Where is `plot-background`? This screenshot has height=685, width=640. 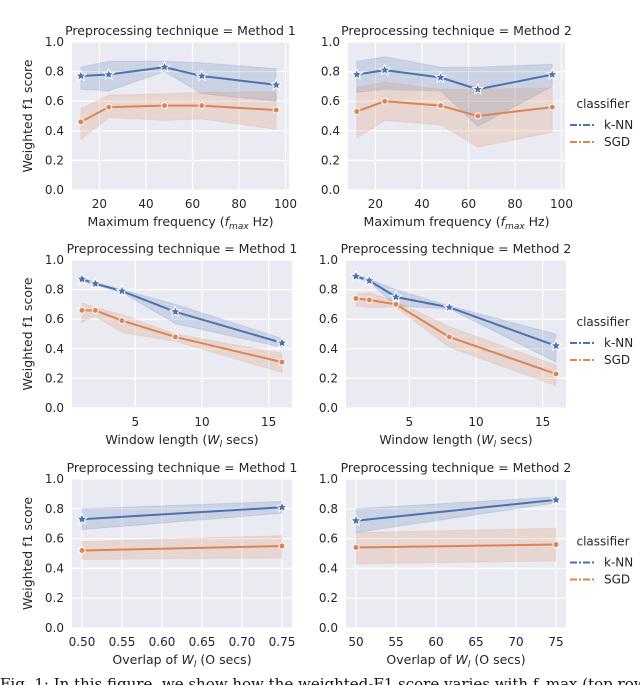
plot-background is located at coordinates (182, 334).